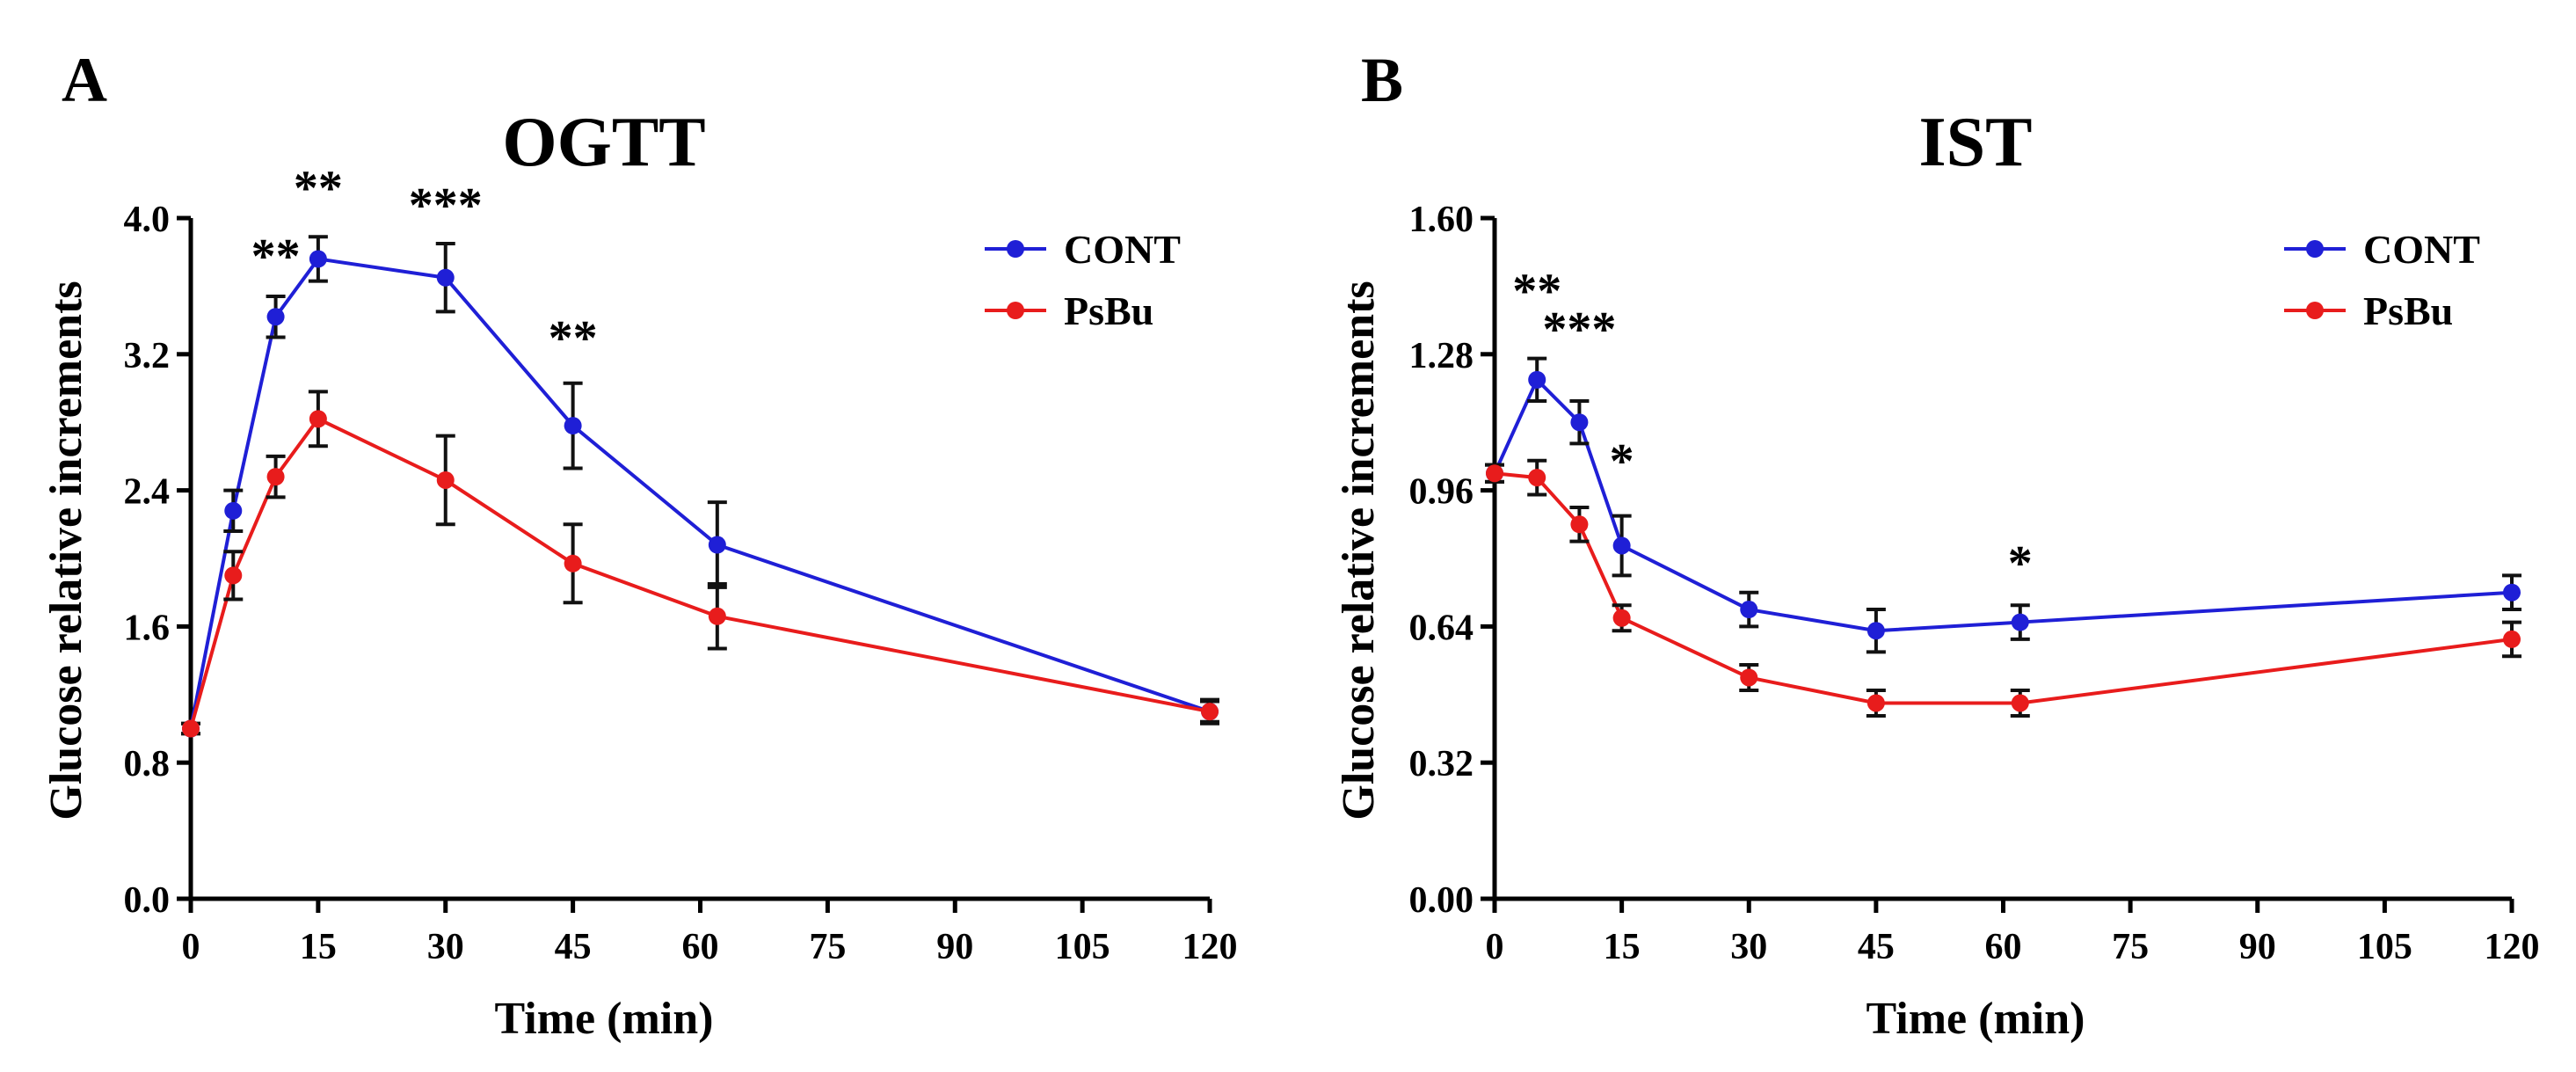  I want to click on chart-title: OGTT, so click(603, 142).